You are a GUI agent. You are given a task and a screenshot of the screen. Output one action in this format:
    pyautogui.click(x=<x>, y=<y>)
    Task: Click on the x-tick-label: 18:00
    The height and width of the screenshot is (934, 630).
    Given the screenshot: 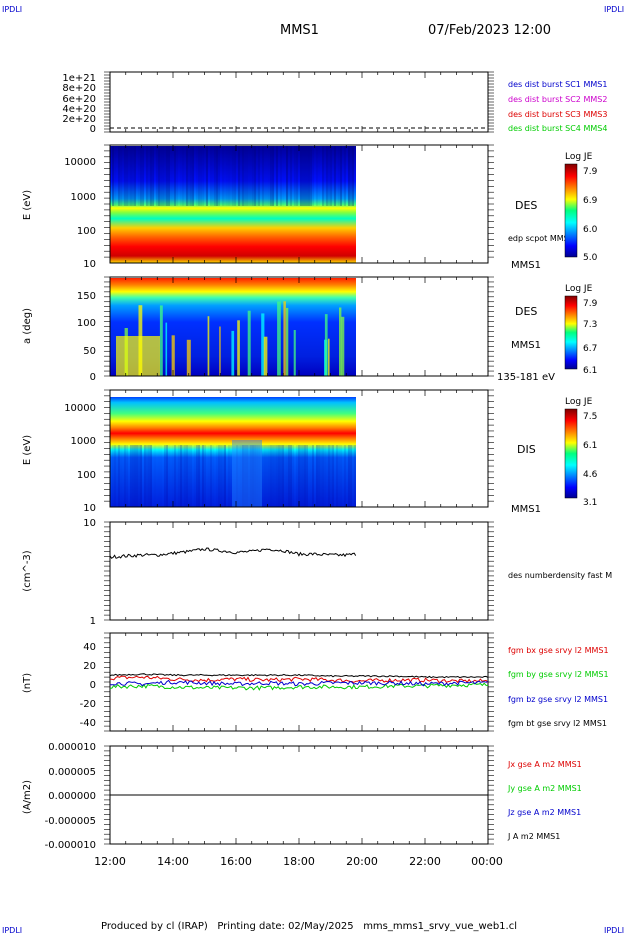 What is the action you would take?
    pyautogui.click(x=299, y=861)
    